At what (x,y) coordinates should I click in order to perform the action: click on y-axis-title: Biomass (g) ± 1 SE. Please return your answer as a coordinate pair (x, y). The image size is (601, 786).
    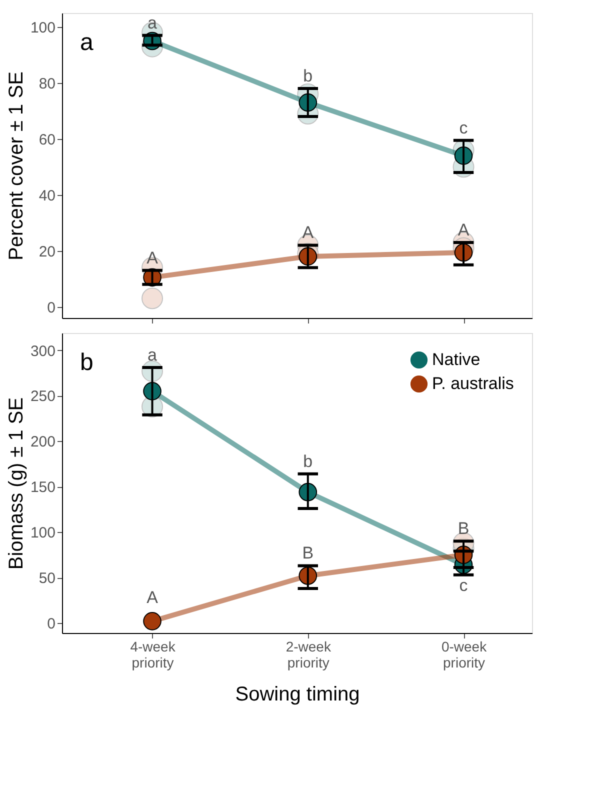
    Looking at the image, I should click on (16, 483).